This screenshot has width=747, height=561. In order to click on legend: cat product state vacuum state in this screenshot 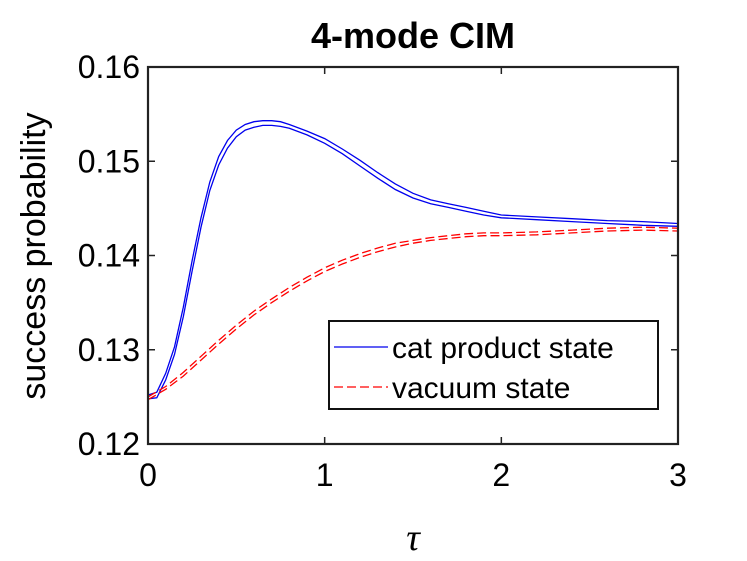, I will do `click(493, 365)`.